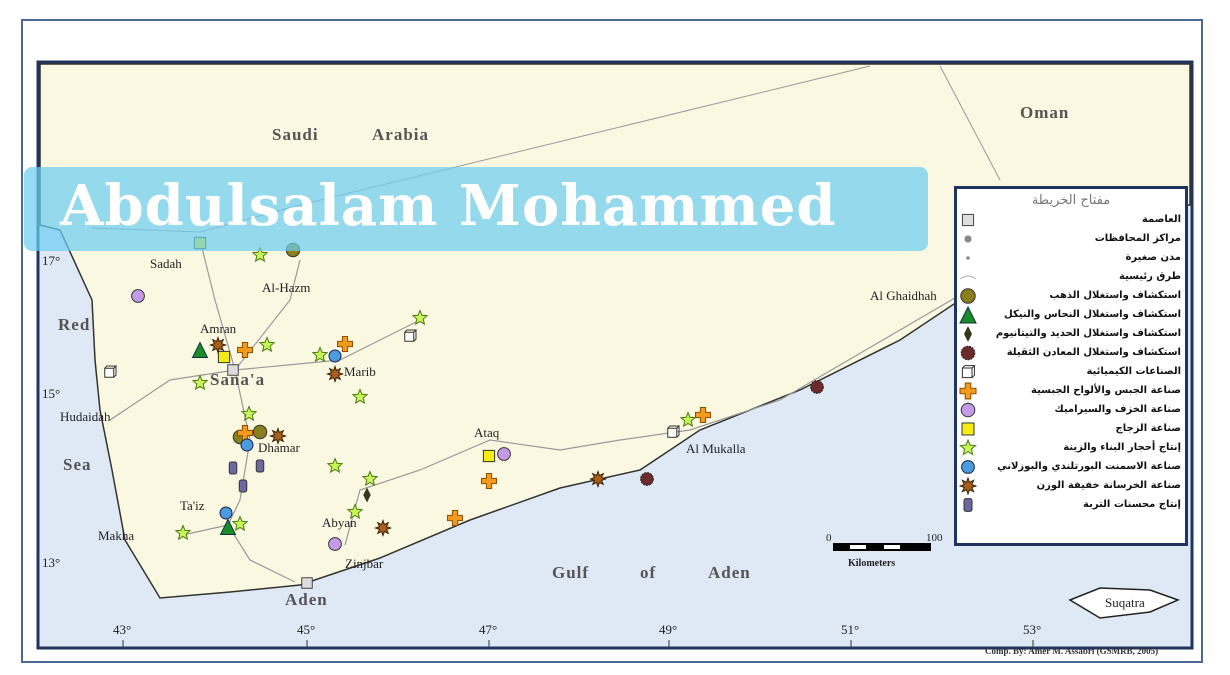  I want to click on city-label: Ataq, so click(487, 432).